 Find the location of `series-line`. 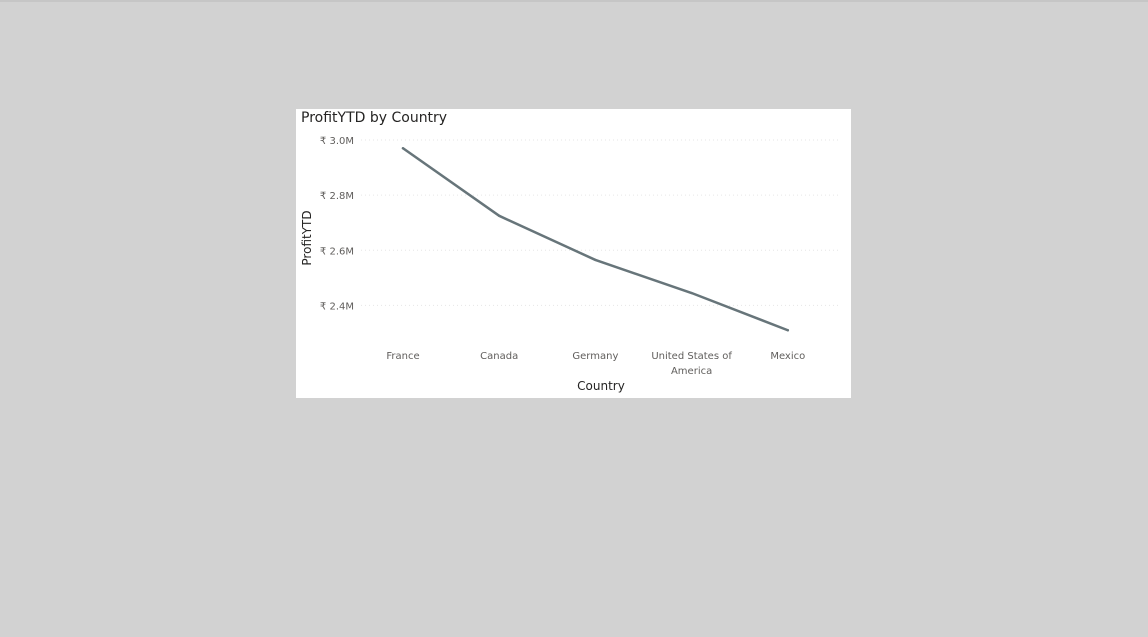

series-line is located at coordinates (595, 239).